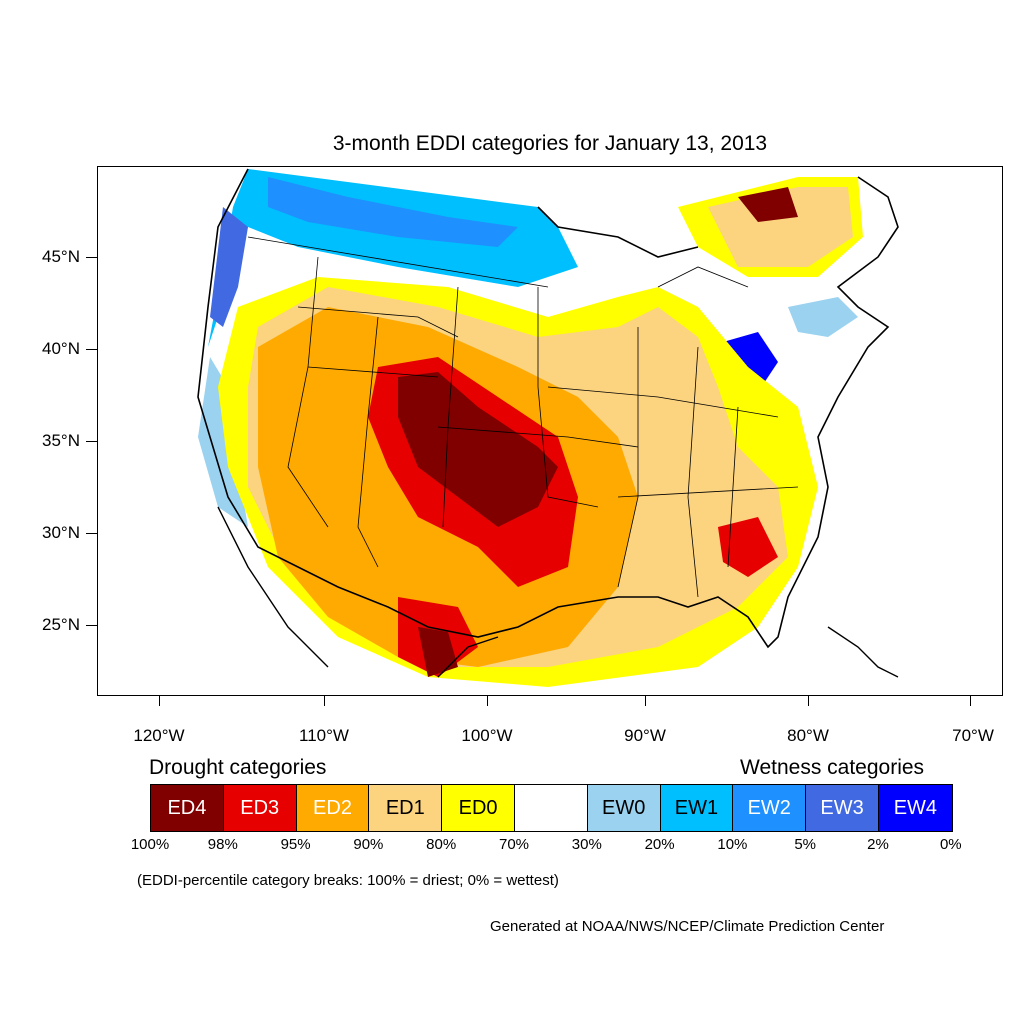 The height and width of the screenshot is (1024, 1024). I want to click on legend-cell-ed1: ED1, so click(406, 808).